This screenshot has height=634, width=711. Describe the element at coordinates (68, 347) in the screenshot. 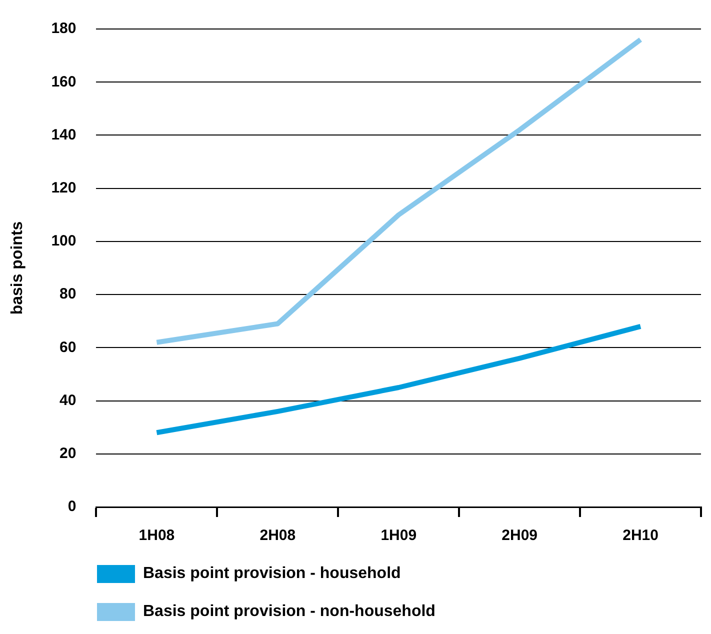

I see `y-tick-label: 60` at that location.